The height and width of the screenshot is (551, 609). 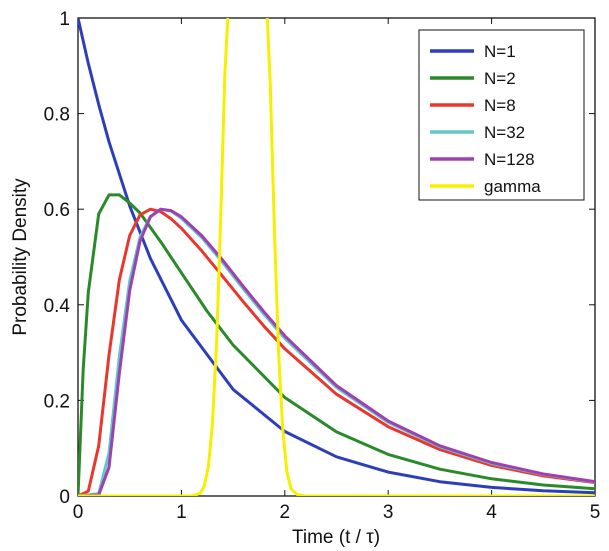 I want to click on legend: N=1 N=2 N=8 N=32 N=128 gamma, so click(x=501, y=115).